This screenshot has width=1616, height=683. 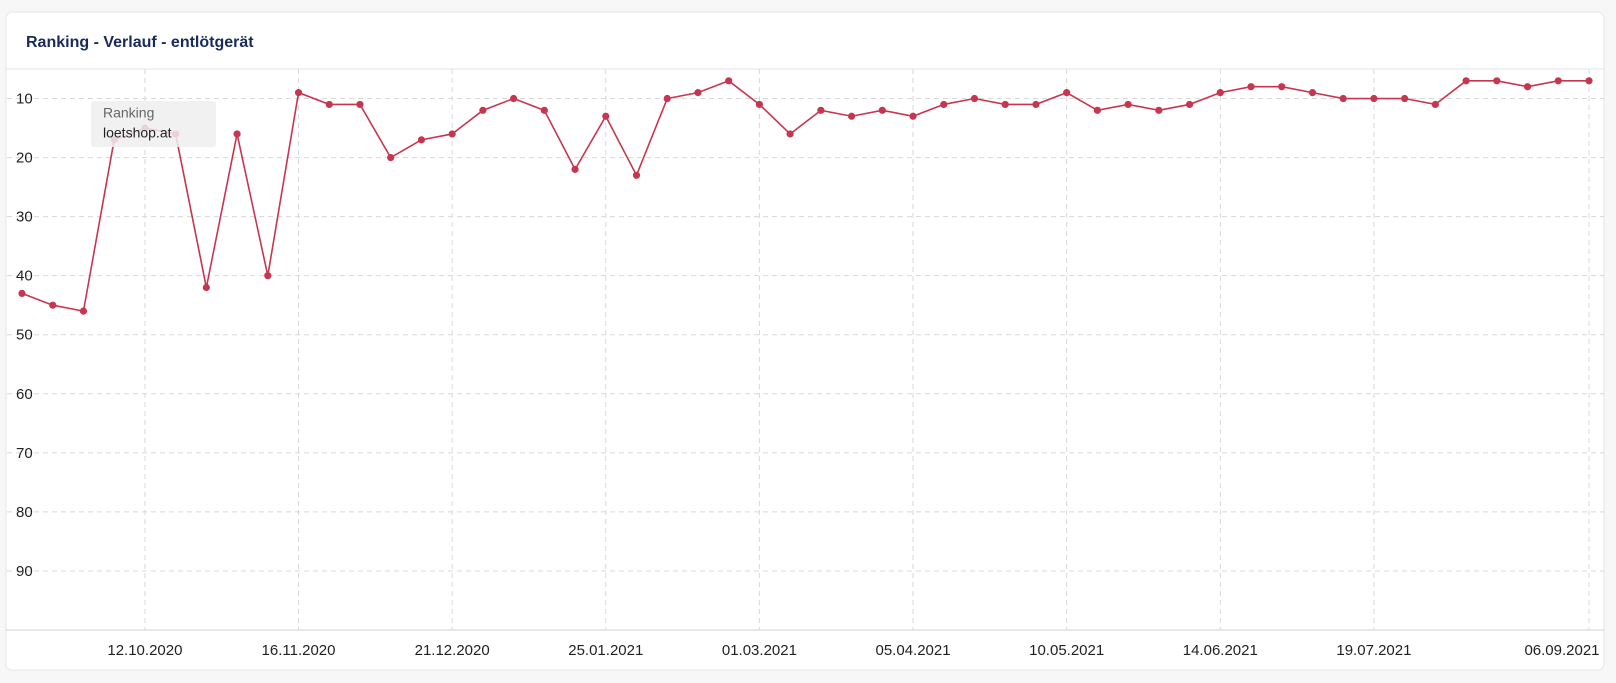 What do you see at coordinates (1561, 650) in the screenshot?
I see `x-tick-label: 06.09.2021` at bounding box center [1561, 650].